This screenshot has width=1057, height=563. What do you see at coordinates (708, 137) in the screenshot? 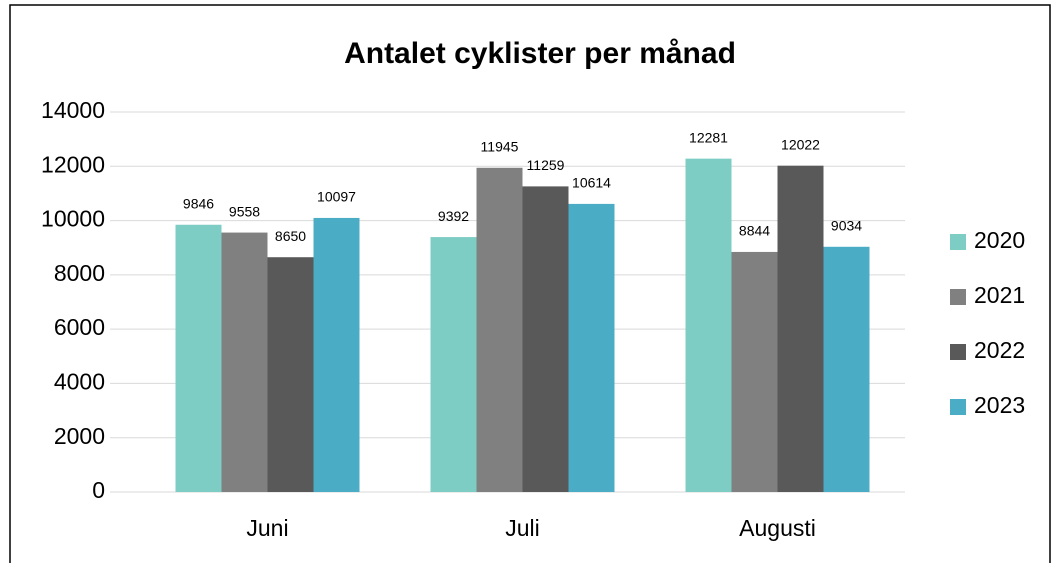
I see `data-label: 12281` at bounding box center [708, 137].